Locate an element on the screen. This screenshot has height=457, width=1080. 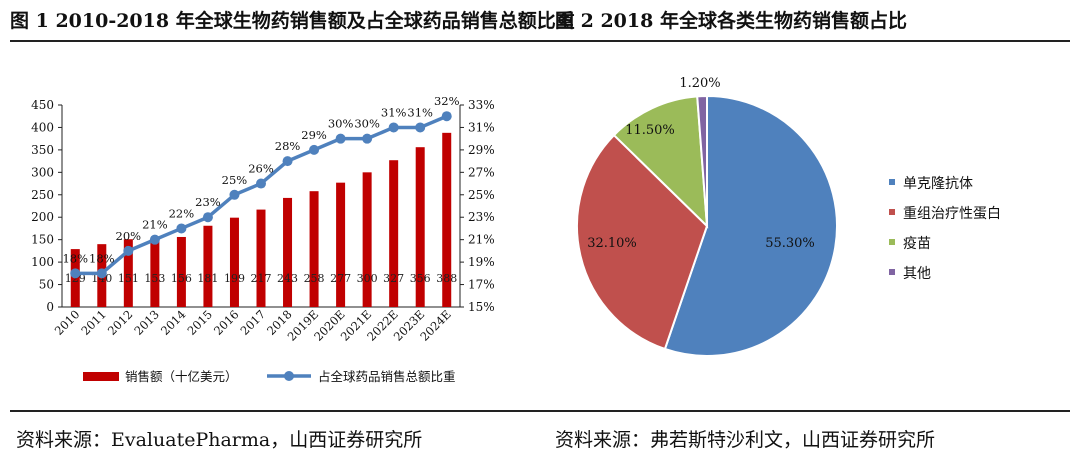
right-y-tick-label: 27% is located at coordinates (481, 172).